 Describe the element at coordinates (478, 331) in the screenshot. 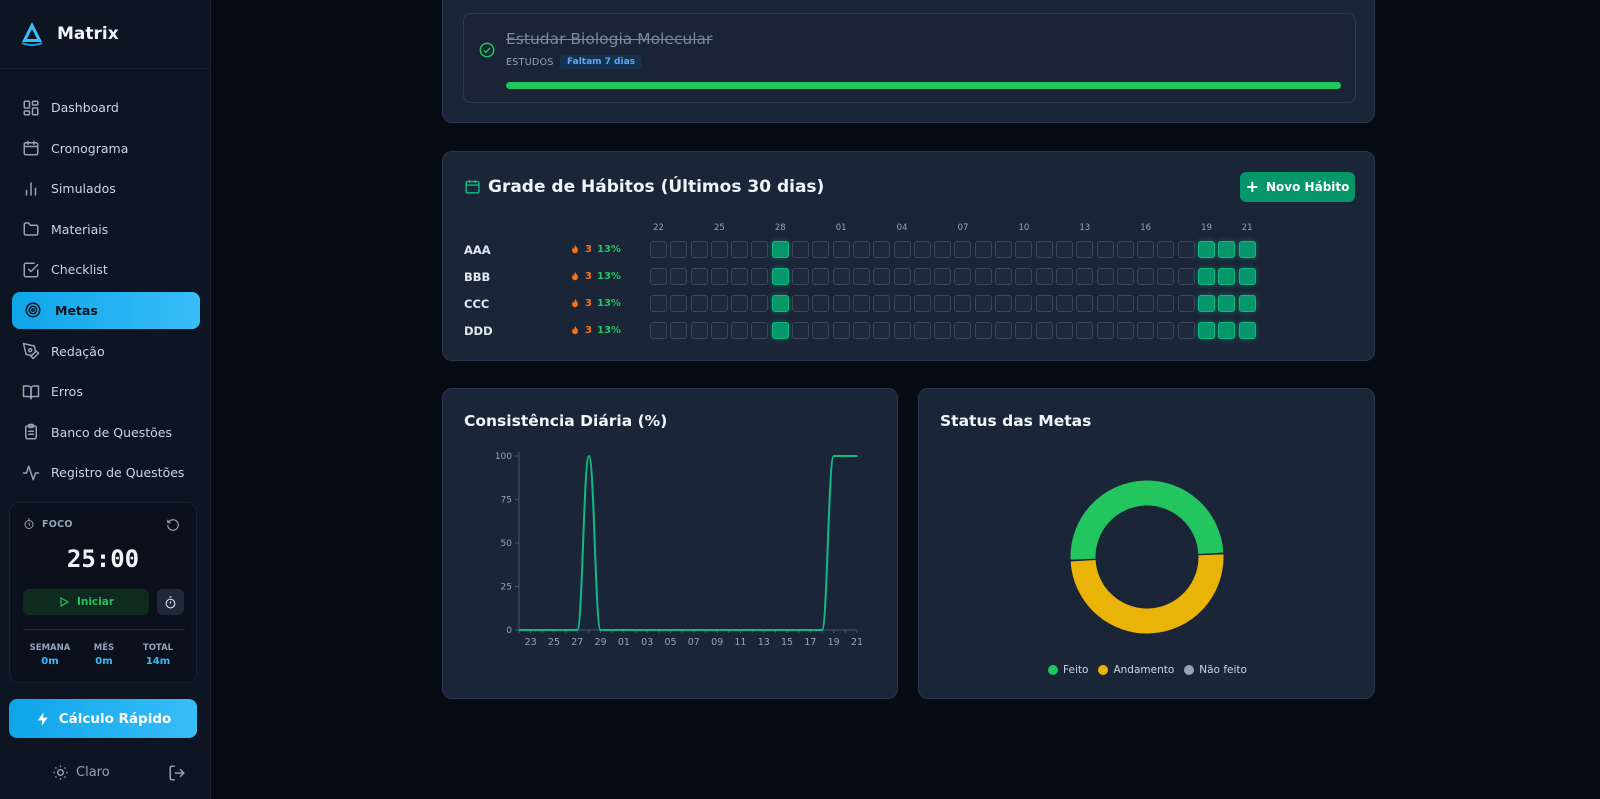

I see `habit-name: DDD` at that location.